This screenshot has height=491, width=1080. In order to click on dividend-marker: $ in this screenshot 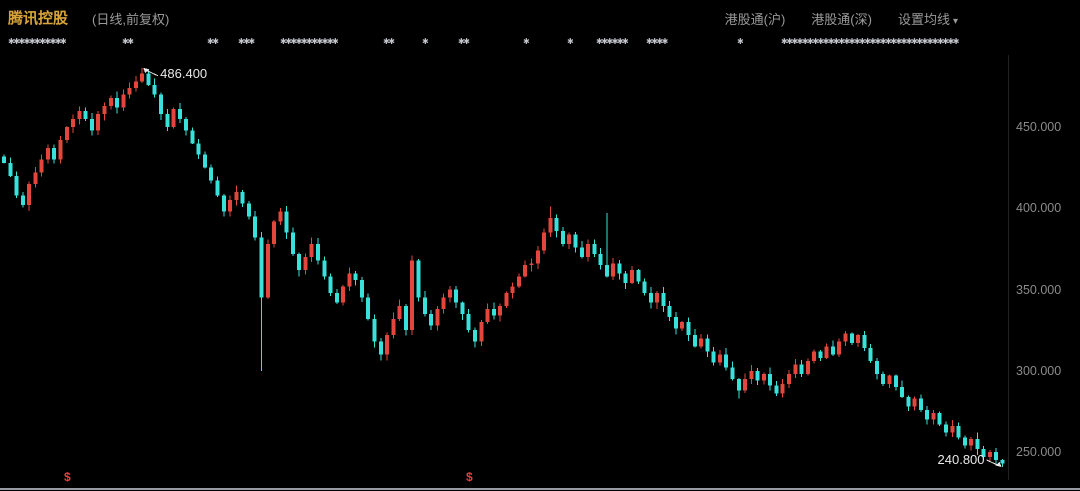, I will do `click(469, 477)`.